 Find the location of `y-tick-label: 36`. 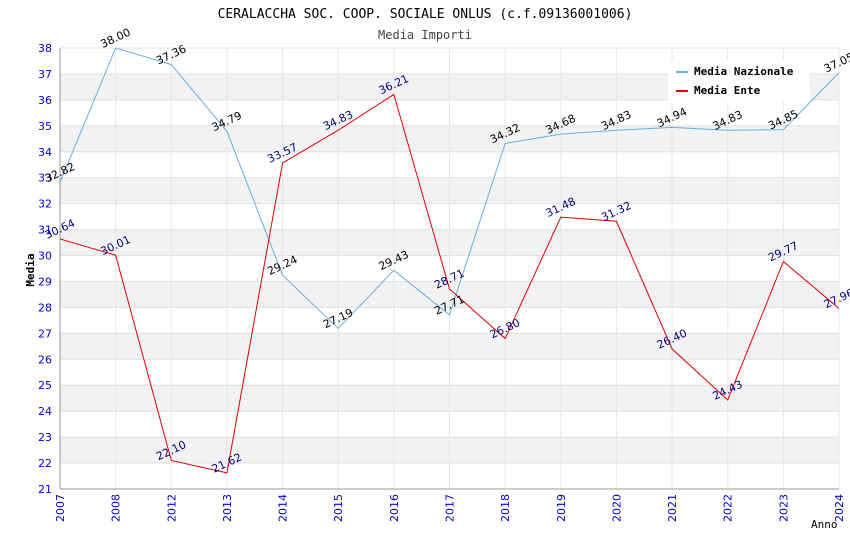

y-tick-label: 36 is located at coordinates (45, 100).